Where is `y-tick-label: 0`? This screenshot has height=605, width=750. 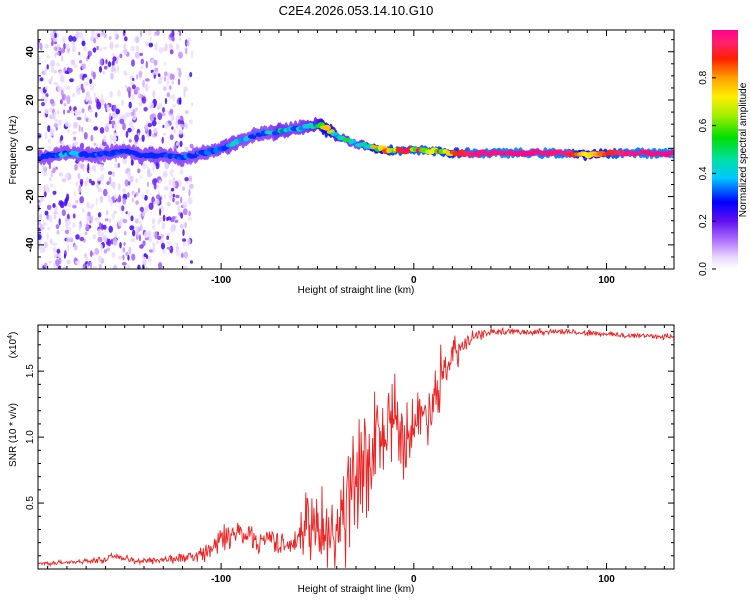 y-tick-label: 0 is located at coordinates (30, 148).